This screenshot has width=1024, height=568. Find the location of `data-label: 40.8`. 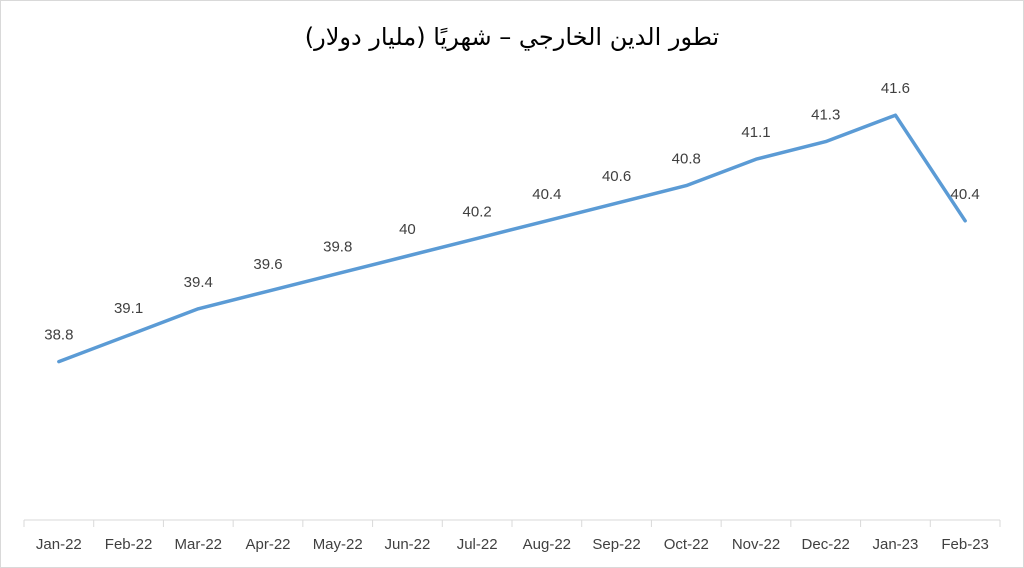

data-label: 40.8 is located at coordinates (686, 159).